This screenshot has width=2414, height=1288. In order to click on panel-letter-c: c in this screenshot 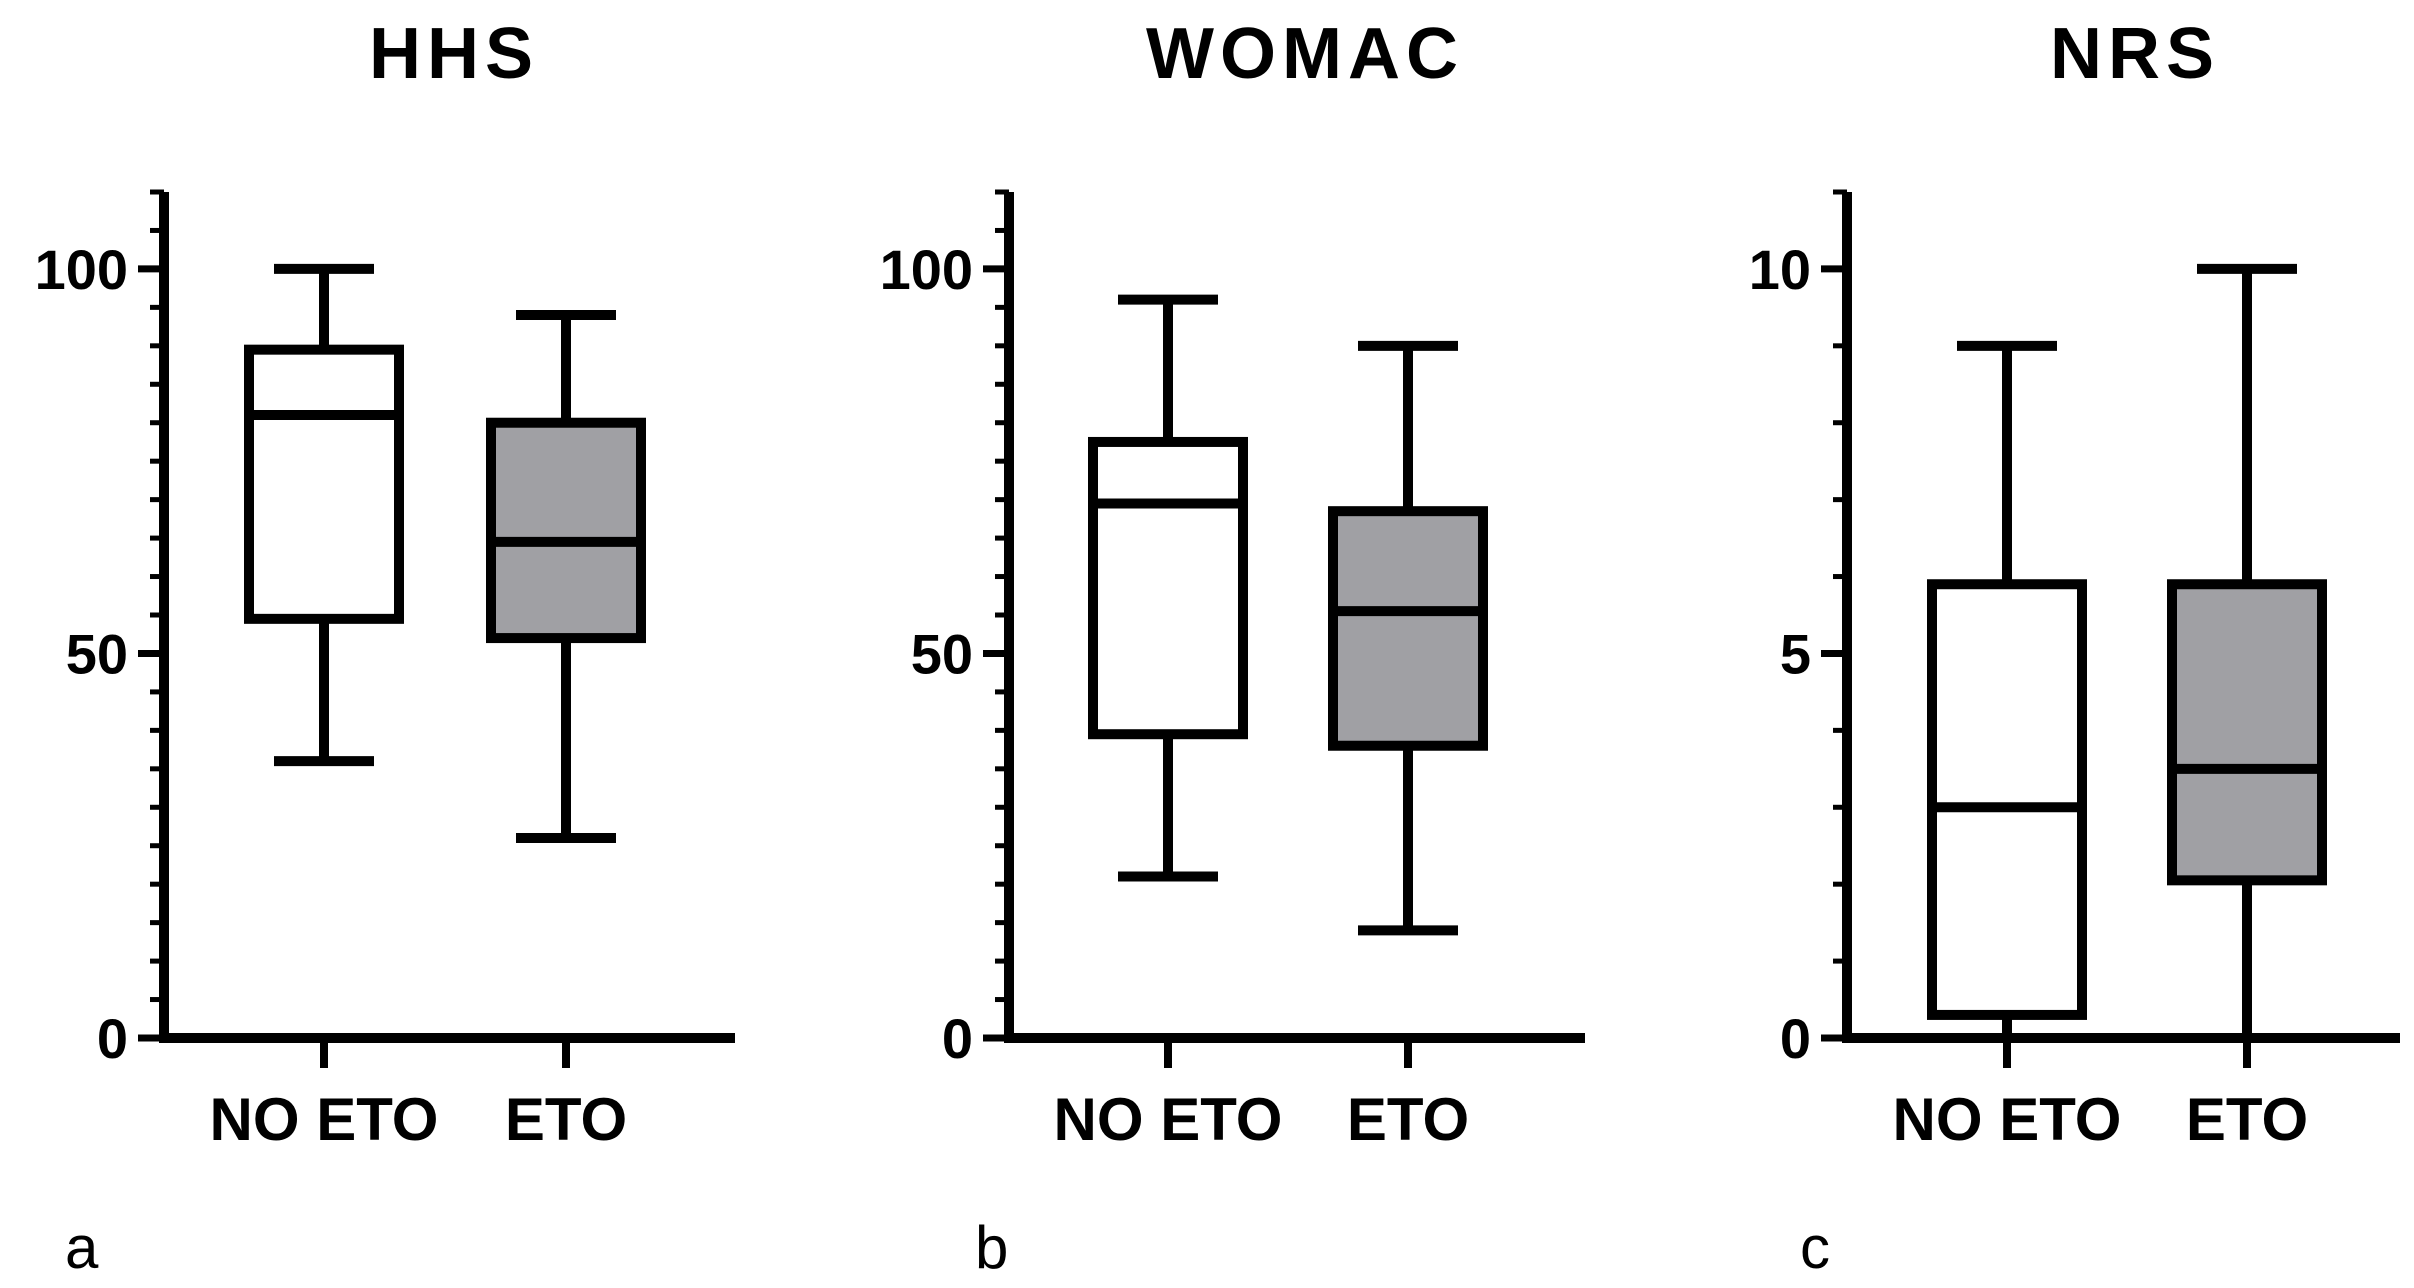, I will do `click(1815, 1247)`.